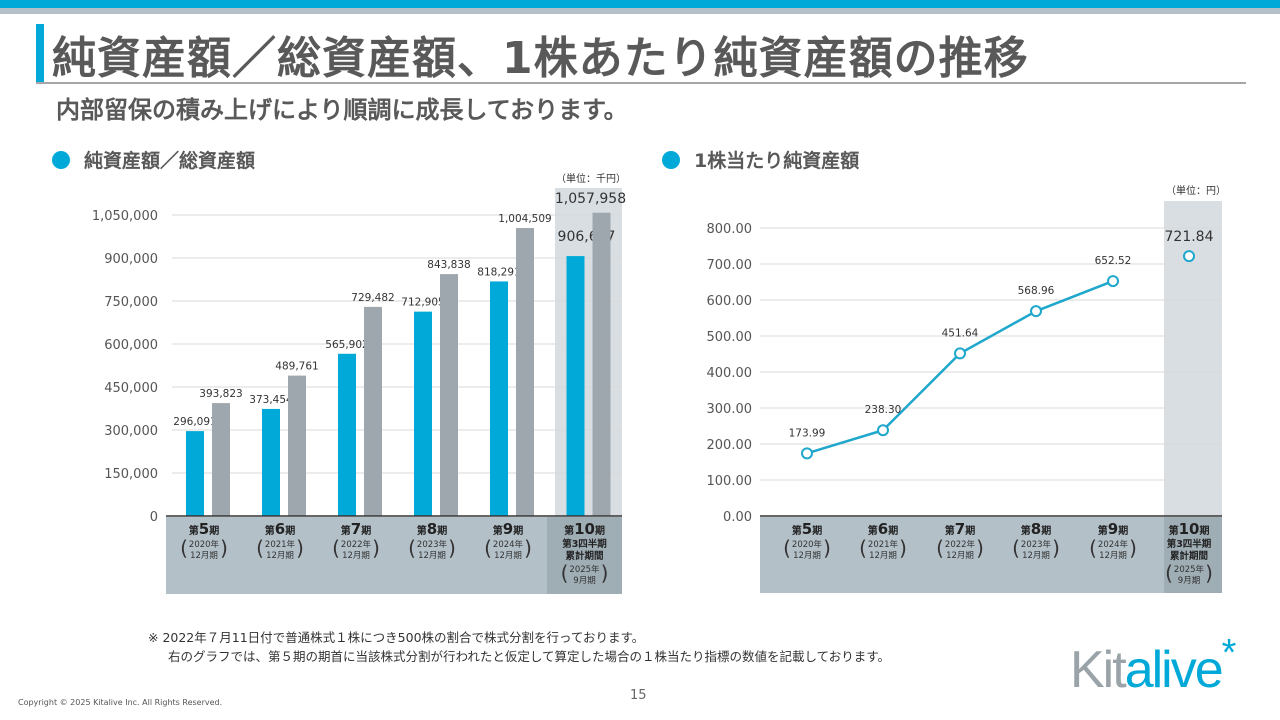 Image resolution: width=1280 pixels, height=720 pixels. I want to click on left-chart-unit: （単位：千円）, so click(591, 179).